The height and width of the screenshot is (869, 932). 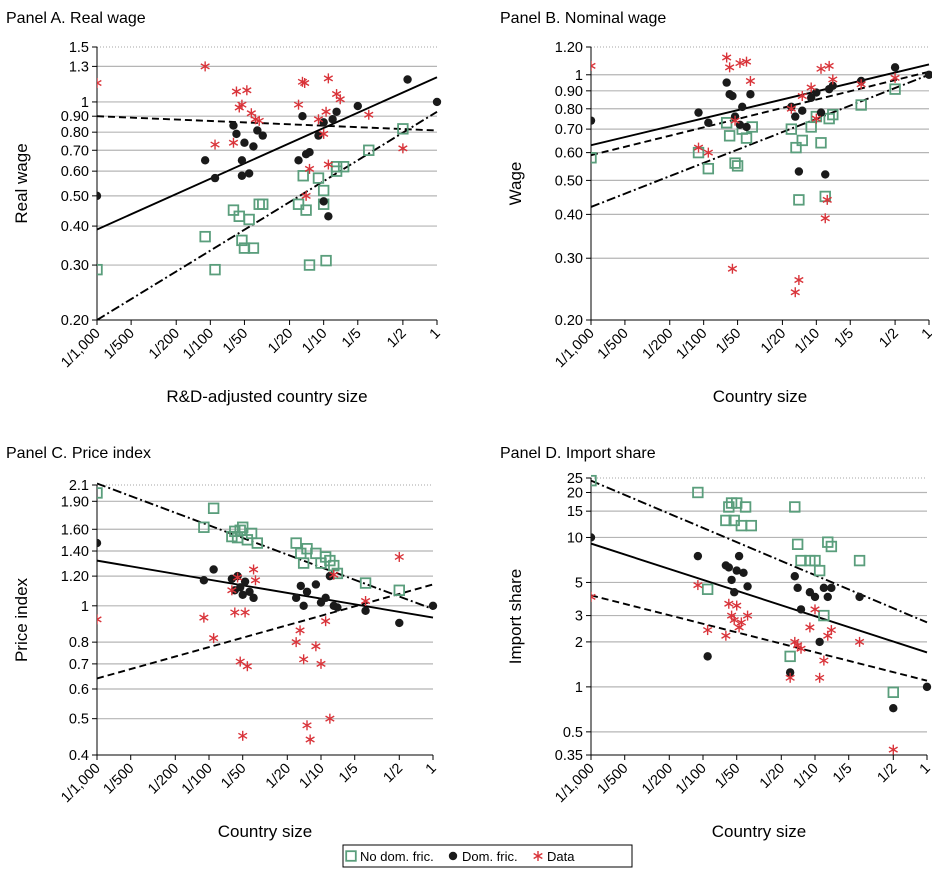 I want to click on y-tick-label: 1.20, so click(x=569, y=48).